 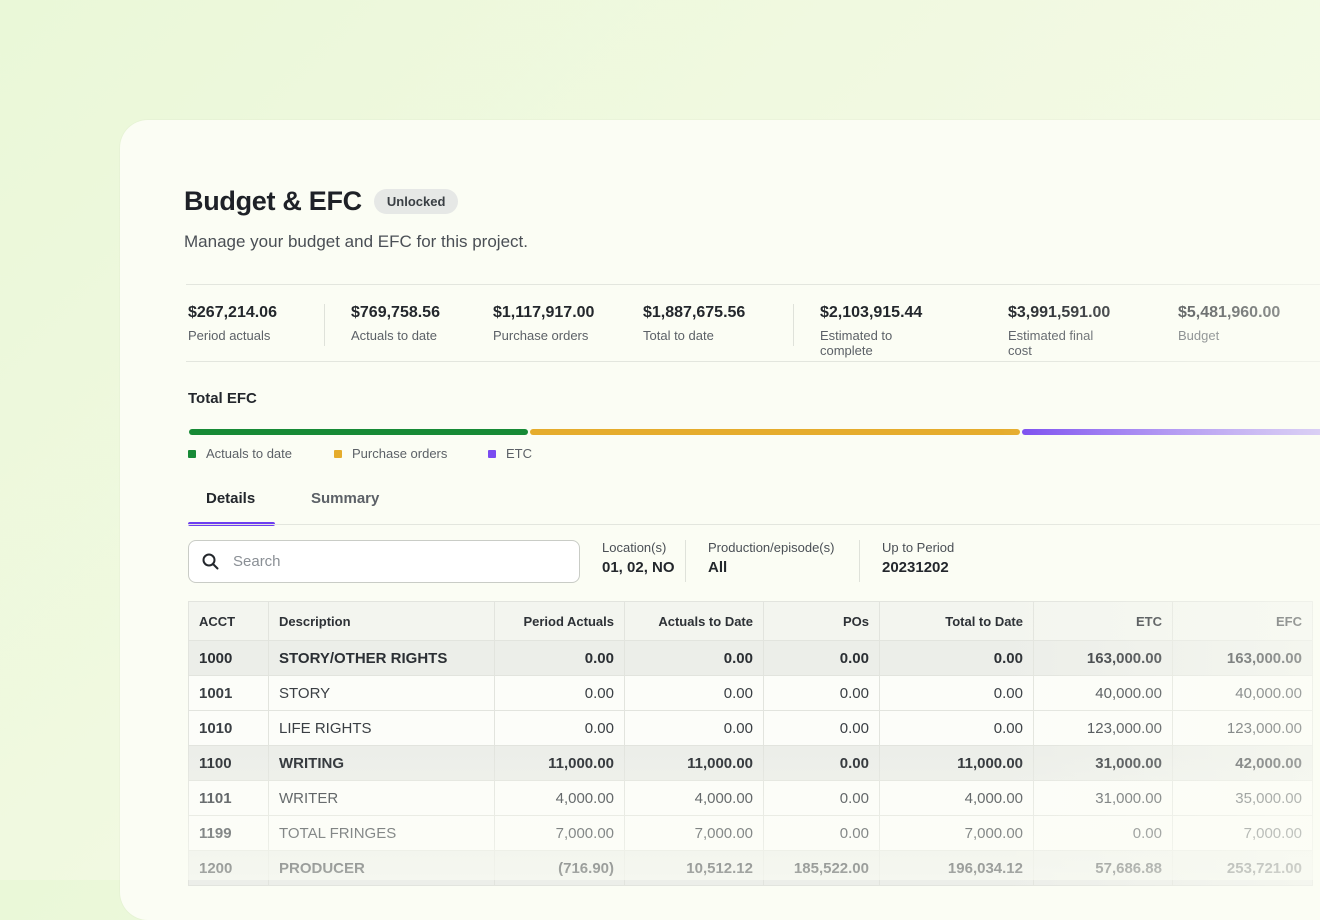 I want to click on stat-estimated-final-cost: $3,991,591.00 Estimated final cost, so click(x=1059, y=331).